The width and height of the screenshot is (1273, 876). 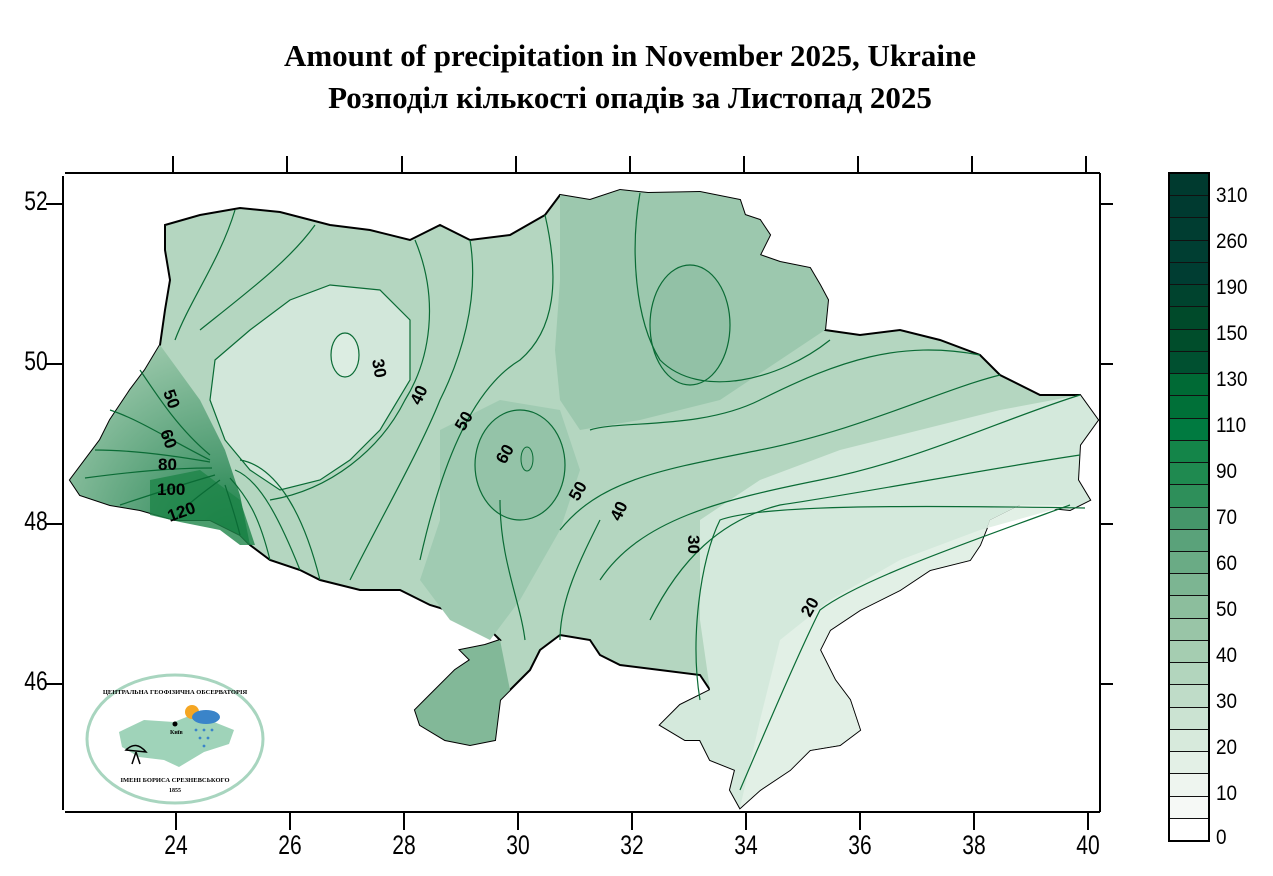 I want to click on legend-label: 150, so click(x=1232, y=333).